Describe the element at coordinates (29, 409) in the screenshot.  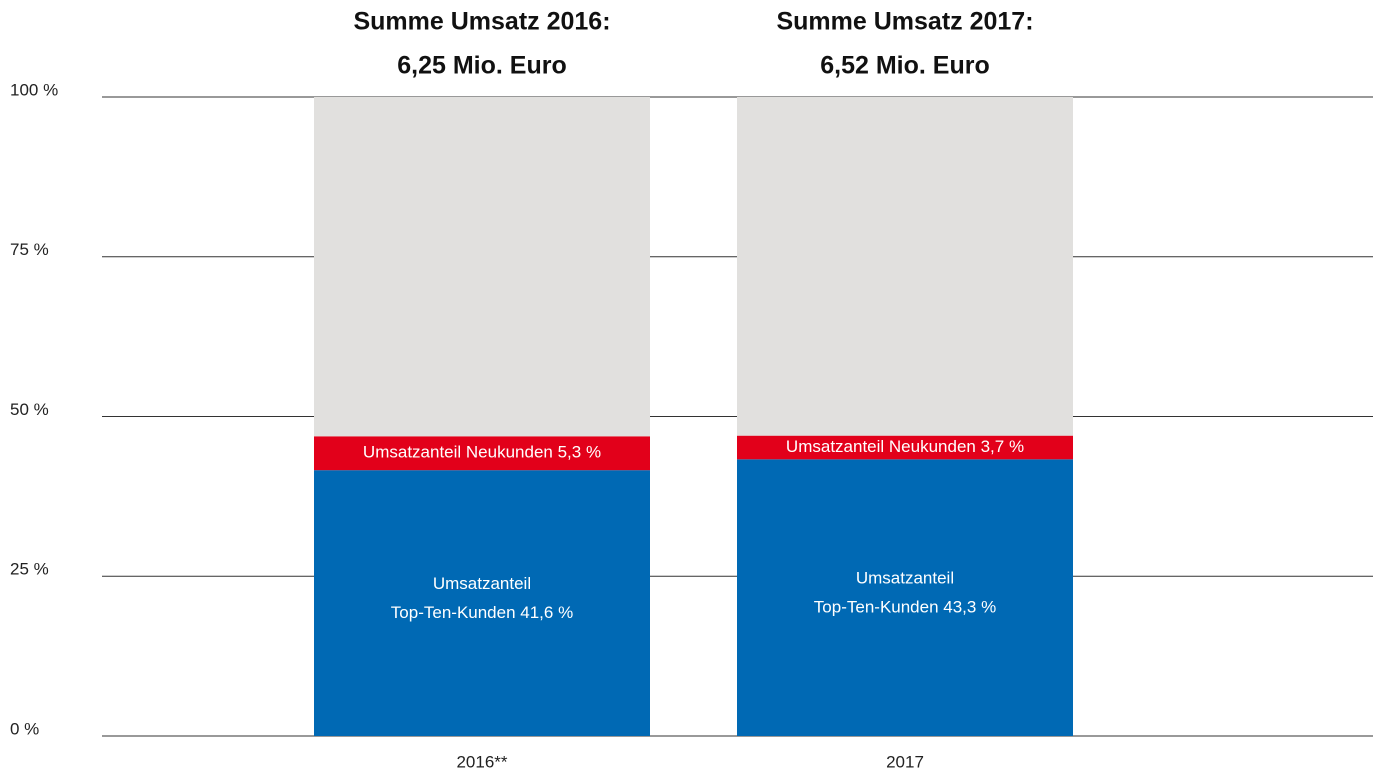
I see `y-tick-label: 50 %` at that location.